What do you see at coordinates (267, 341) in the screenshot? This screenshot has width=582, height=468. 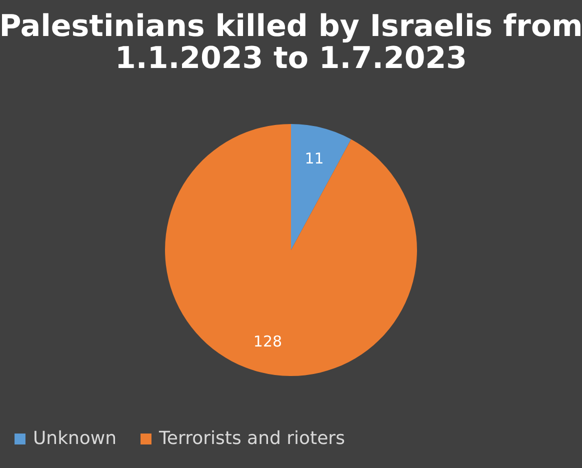 I see `data-label: 128` at bounding box center [267, 341].